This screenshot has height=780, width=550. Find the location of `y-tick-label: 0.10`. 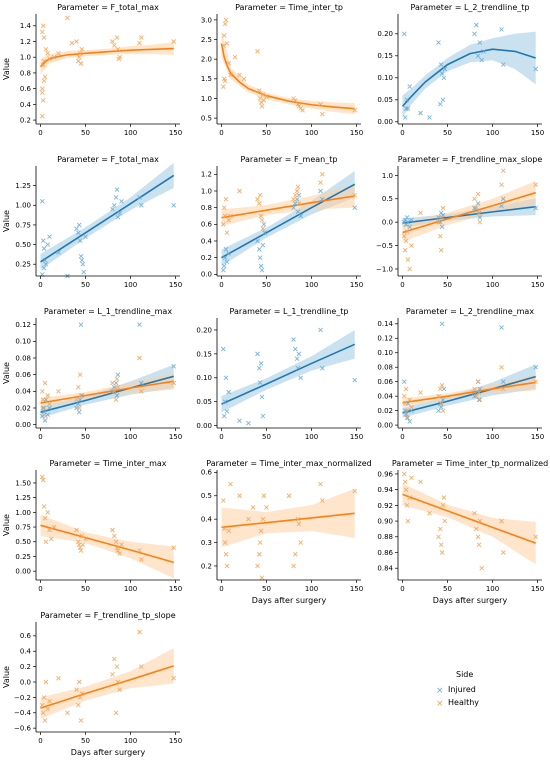

y-tick-label: 0.10 is located at coordinates (204, 378).